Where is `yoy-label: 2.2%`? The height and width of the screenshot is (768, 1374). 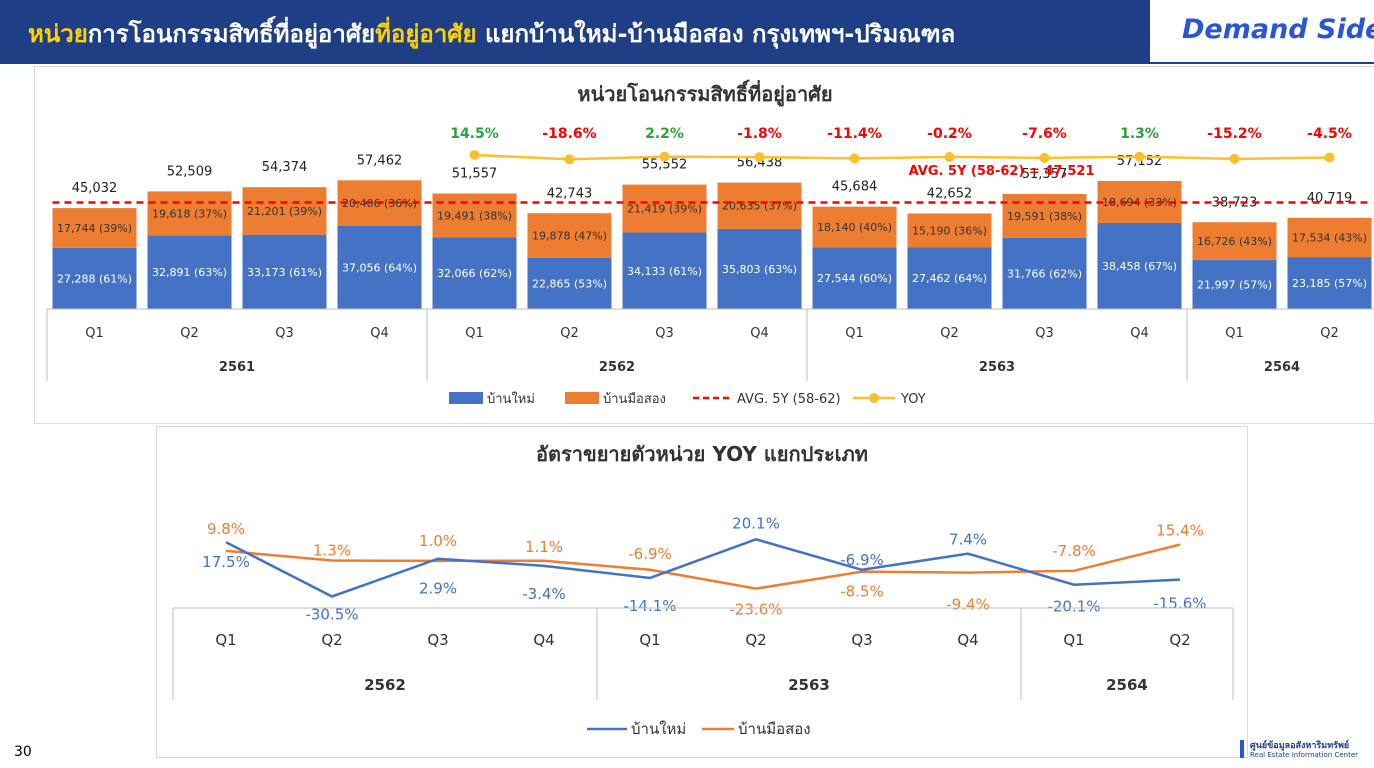 yoy-label: 2.2% is located at coordinates (664, 134).